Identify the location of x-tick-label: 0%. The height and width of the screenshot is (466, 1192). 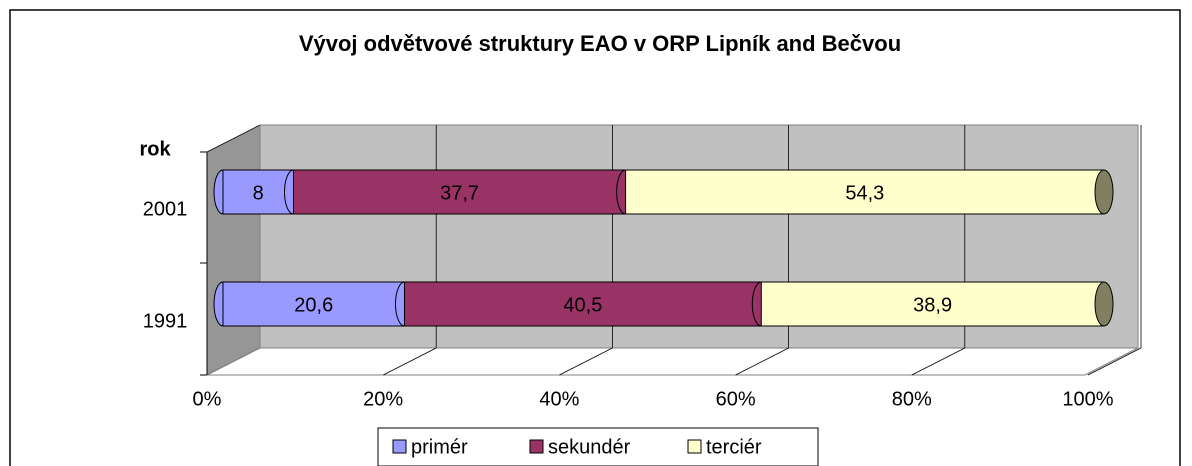
(207, 399).